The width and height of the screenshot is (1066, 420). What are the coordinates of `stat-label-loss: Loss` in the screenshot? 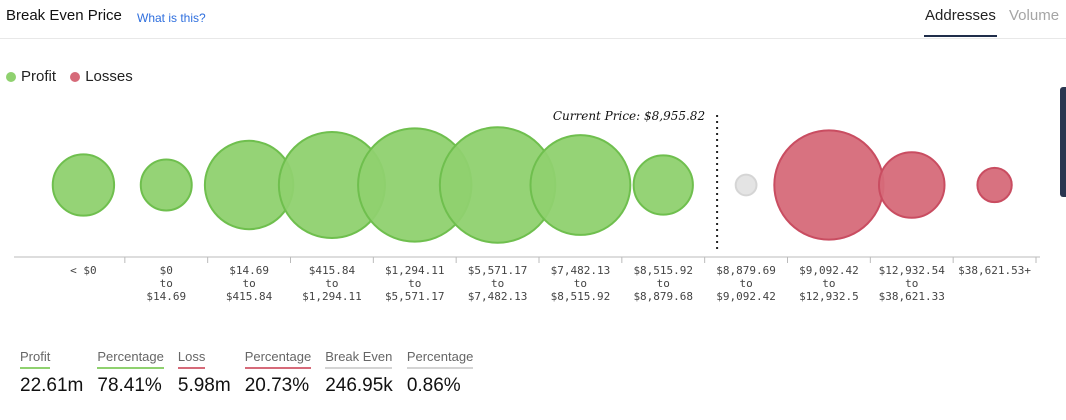 It's located at (191, 359).